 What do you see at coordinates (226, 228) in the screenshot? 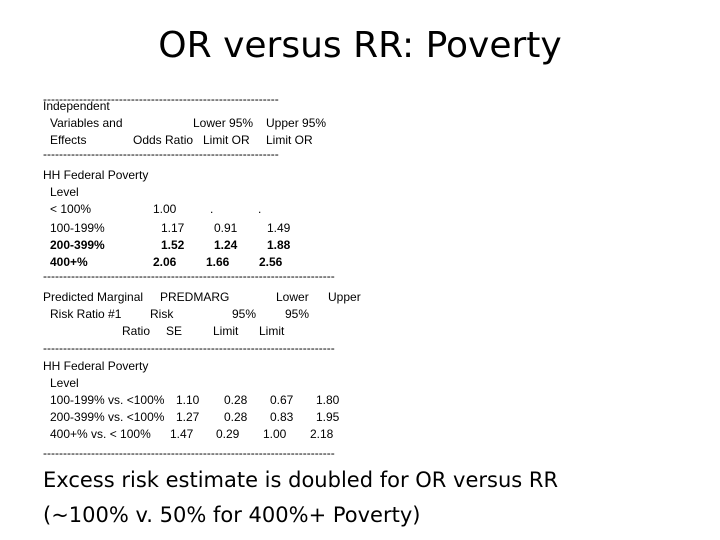
I see `table1-row-lower: 0.91` at bounding box center [226, 228].